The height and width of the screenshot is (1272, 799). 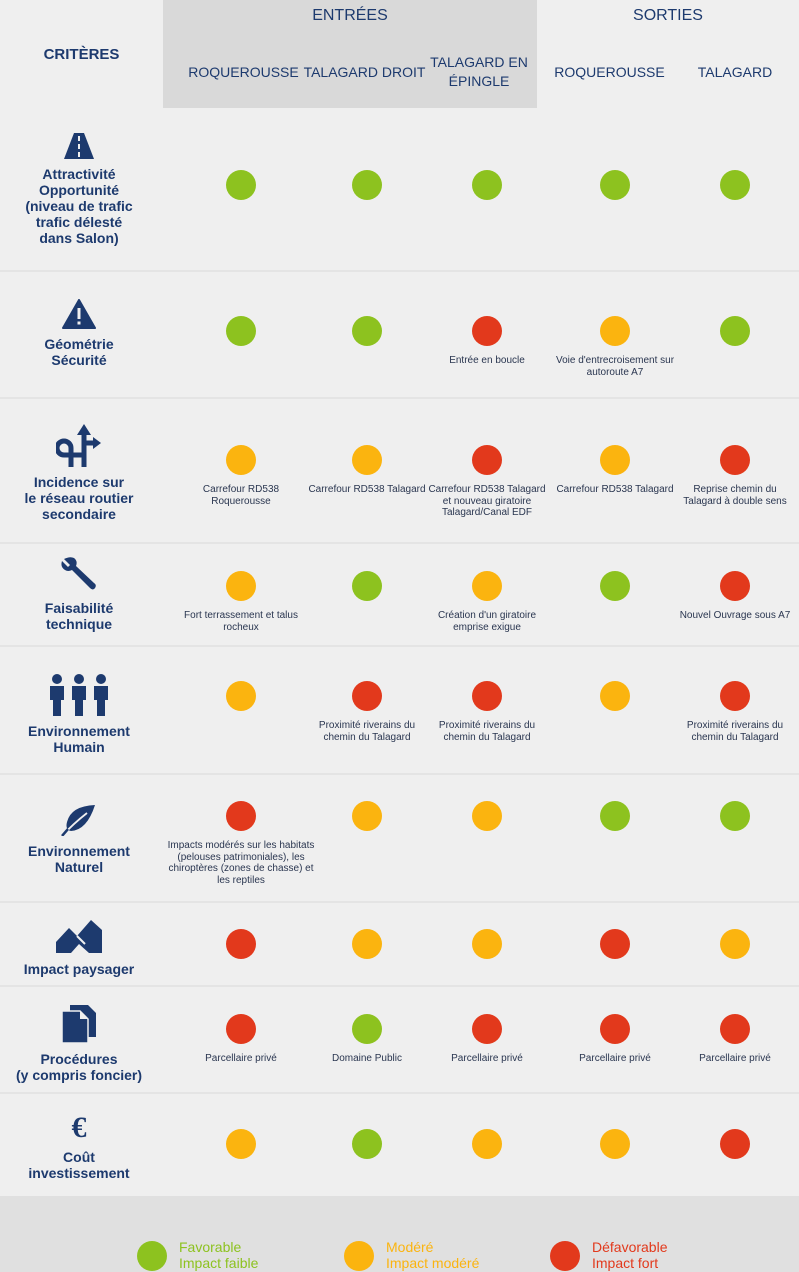 I want to click on legend-label: Modéré Impact modéré, so click(x=432, y=1255).